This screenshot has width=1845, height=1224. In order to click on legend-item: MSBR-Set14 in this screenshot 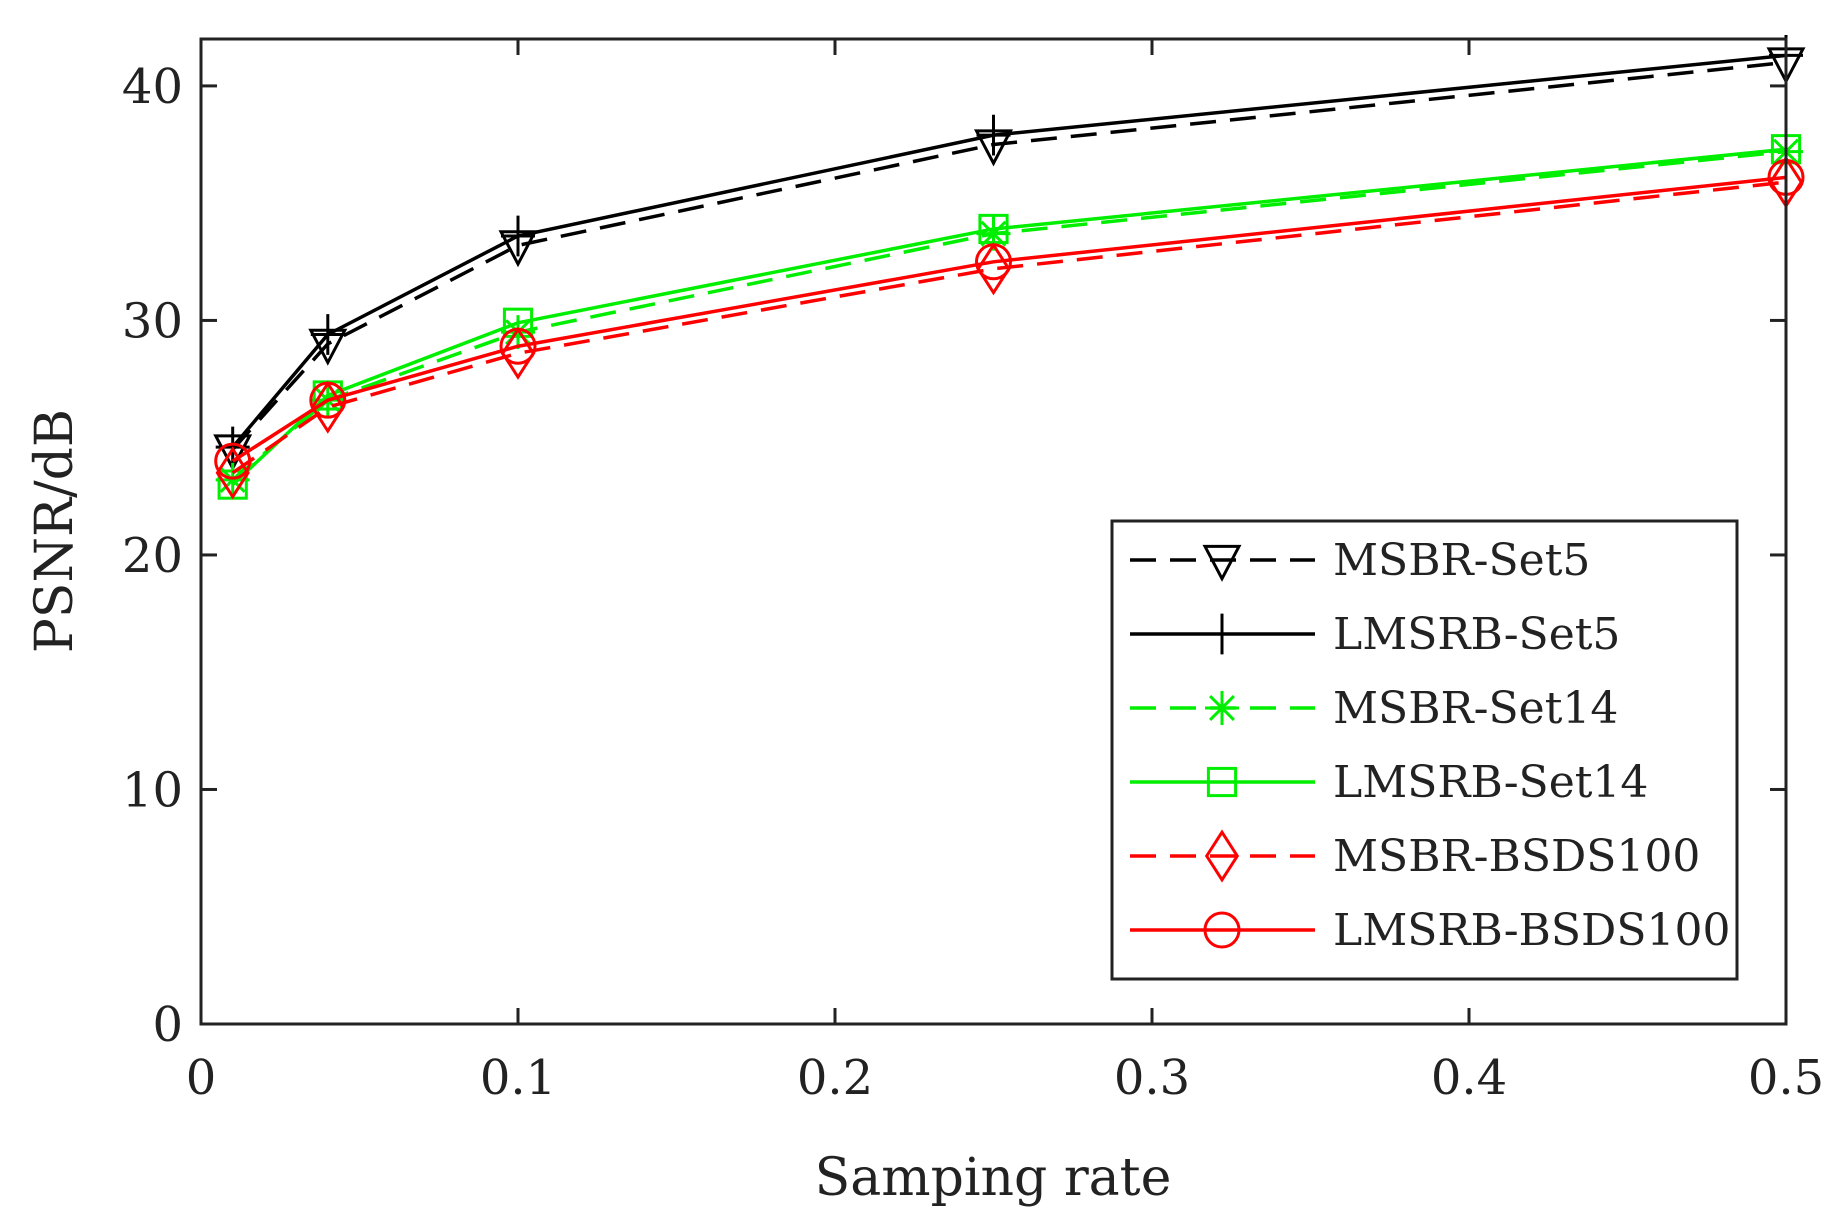, I will do `click(1374, 708)`.